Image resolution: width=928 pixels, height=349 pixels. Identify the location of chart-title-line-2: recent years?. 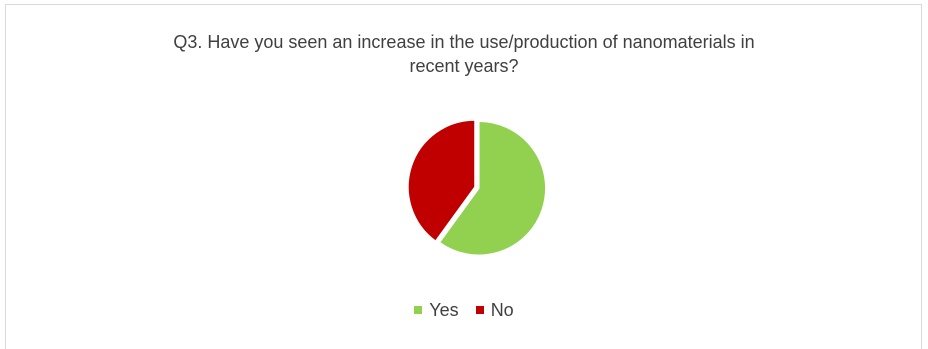
(464, 66).